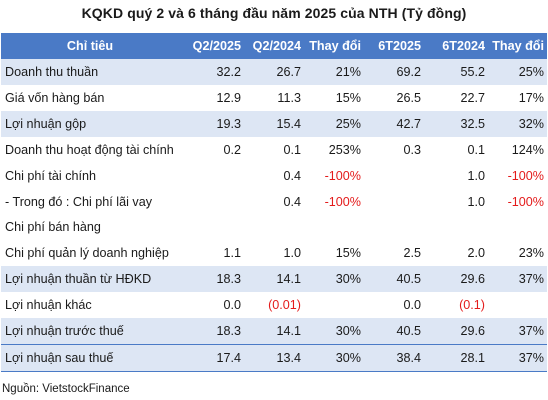  Describe the element at coordinates (51, 175) in the screenshot. I see `row-label: Chi phí tài chính` at that location.